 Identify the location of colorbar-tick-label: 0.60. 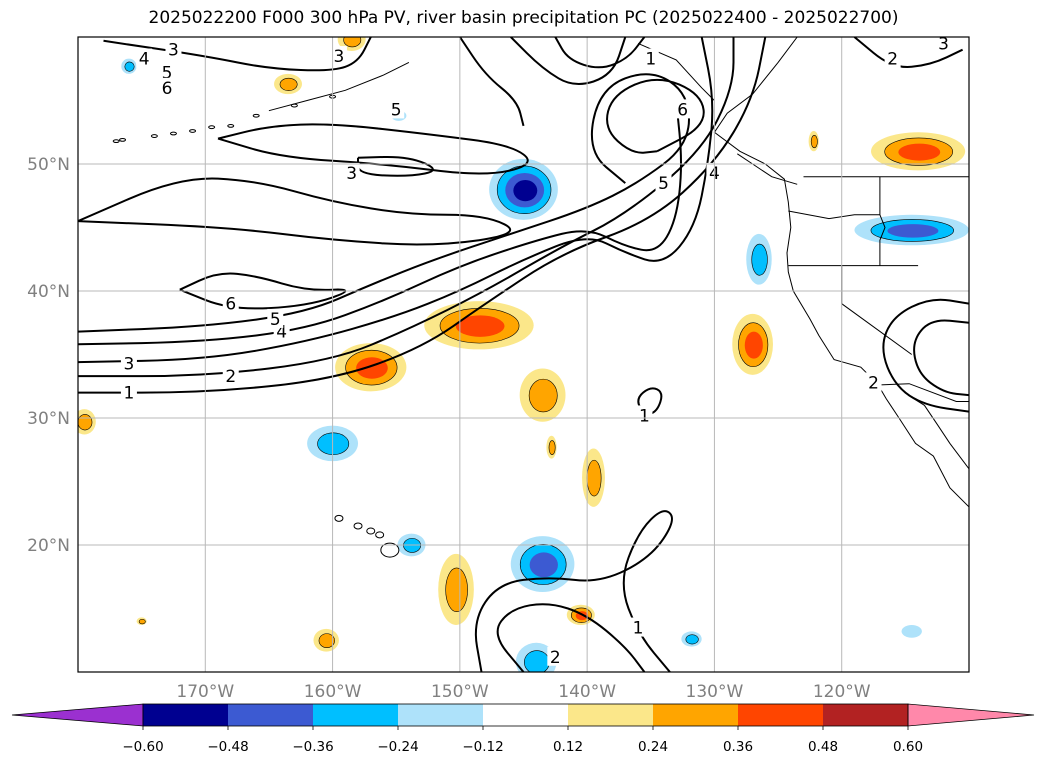
(908, 747).